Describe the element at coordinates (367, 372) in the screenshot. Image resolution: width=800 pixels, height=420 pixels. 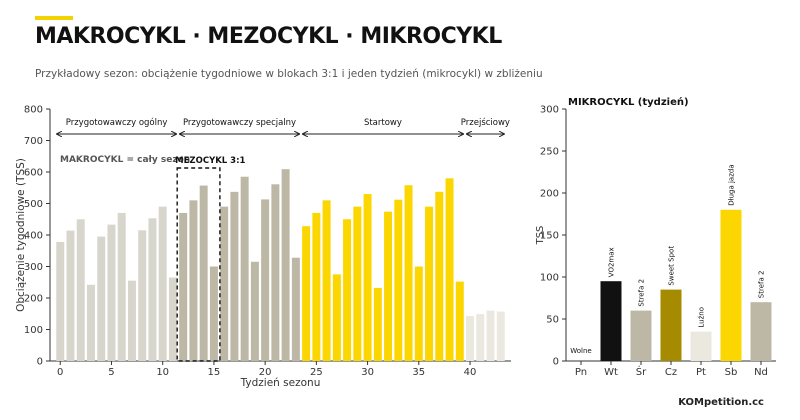
I see `x-tick-label: 30` at that location.